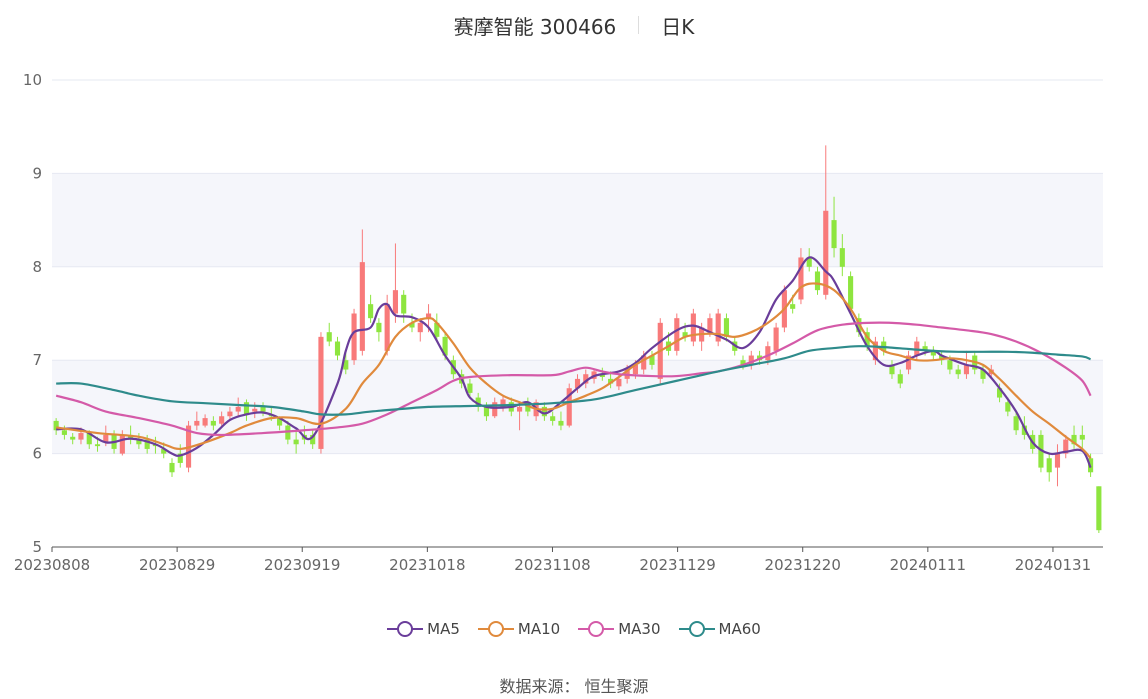  I want to click on y-axis-ticks: 5 6 7 8 9 10, so click(32, 313).